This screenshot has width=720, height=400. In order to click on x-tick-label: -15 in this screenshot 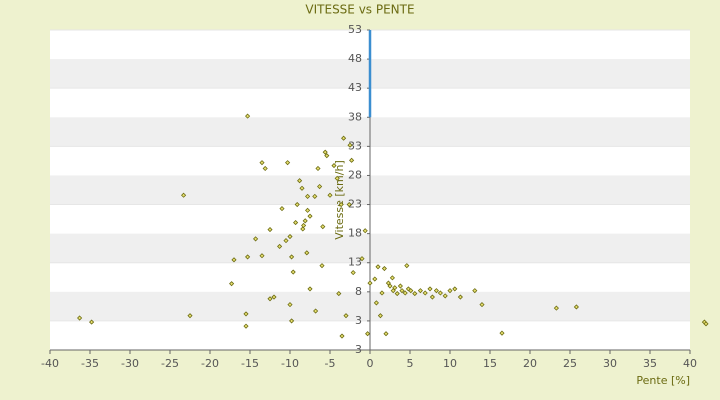, I will do `click(250, 363)`.